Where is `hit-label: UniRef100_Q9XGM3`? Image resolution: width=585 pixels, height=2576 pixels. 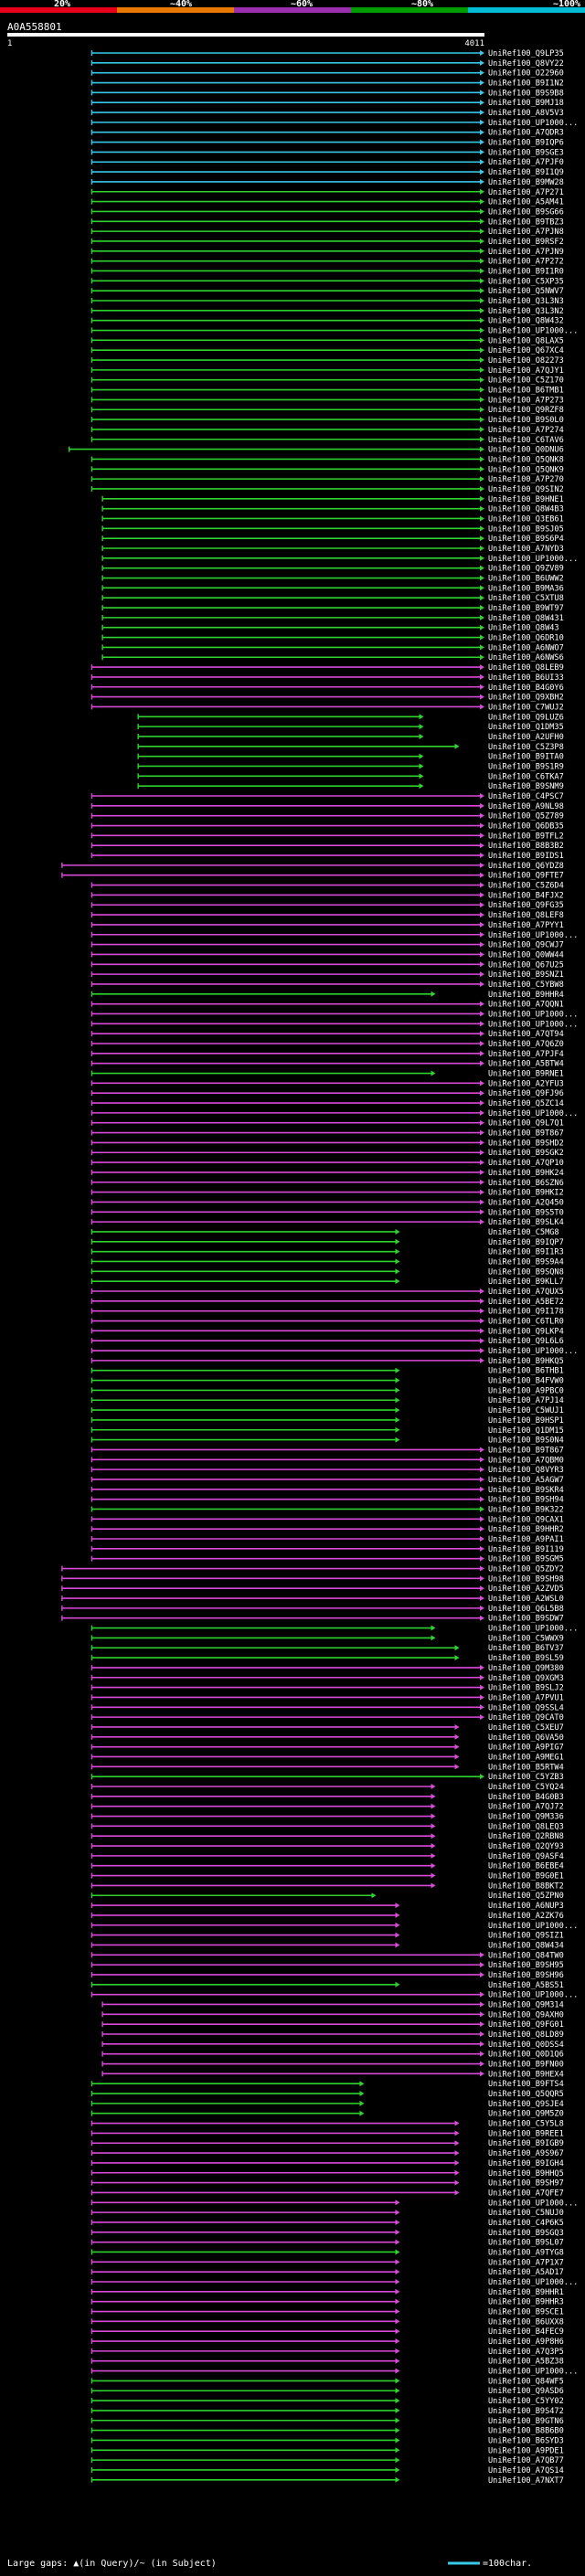 hit-label: UniRef100_Q9XGM3 is located at coordinates (526, 1678).